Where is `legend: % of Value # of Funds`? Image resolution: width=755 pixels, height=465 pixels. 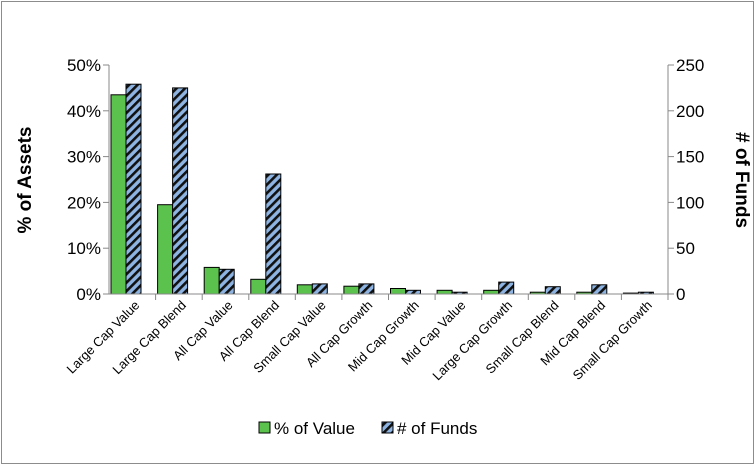 legend: % of Value # of Funds is located at coordinates (367, 428).